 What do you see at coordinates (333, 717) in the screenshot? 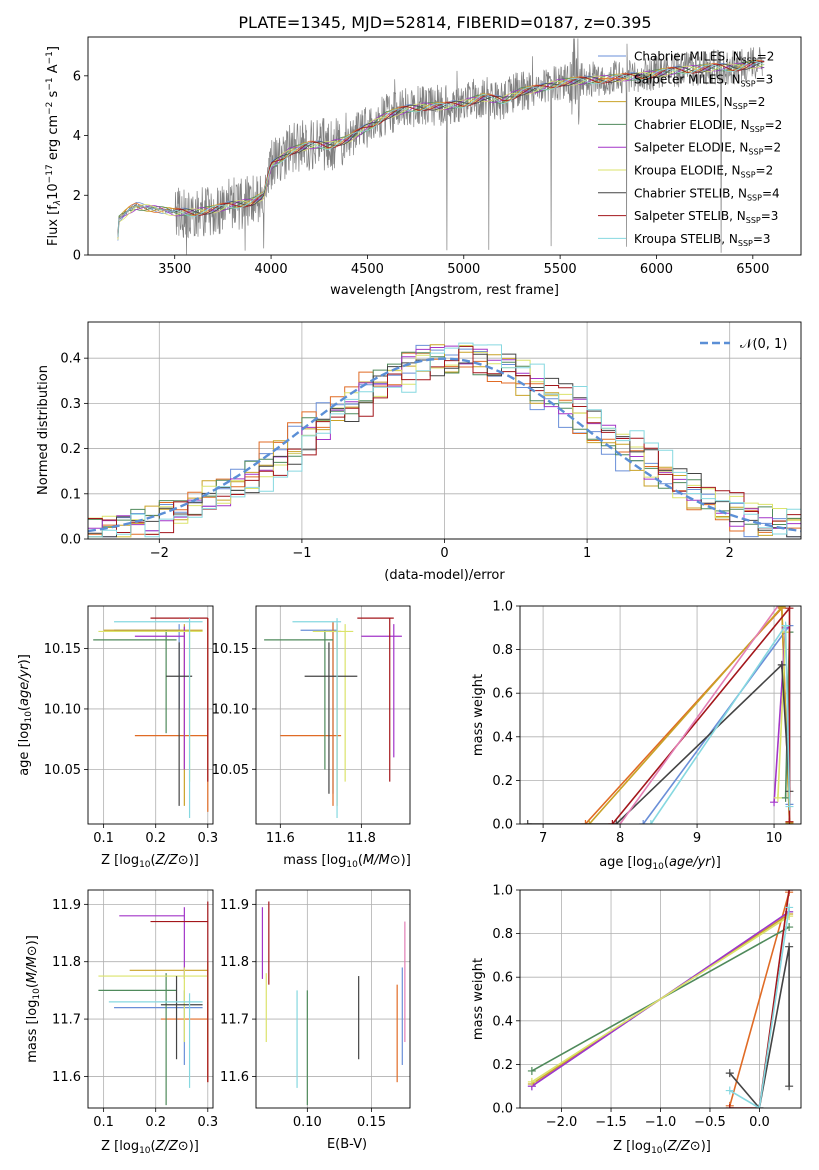
I see `age_vs_mass-plot-area` at bounding box center [333, 717].